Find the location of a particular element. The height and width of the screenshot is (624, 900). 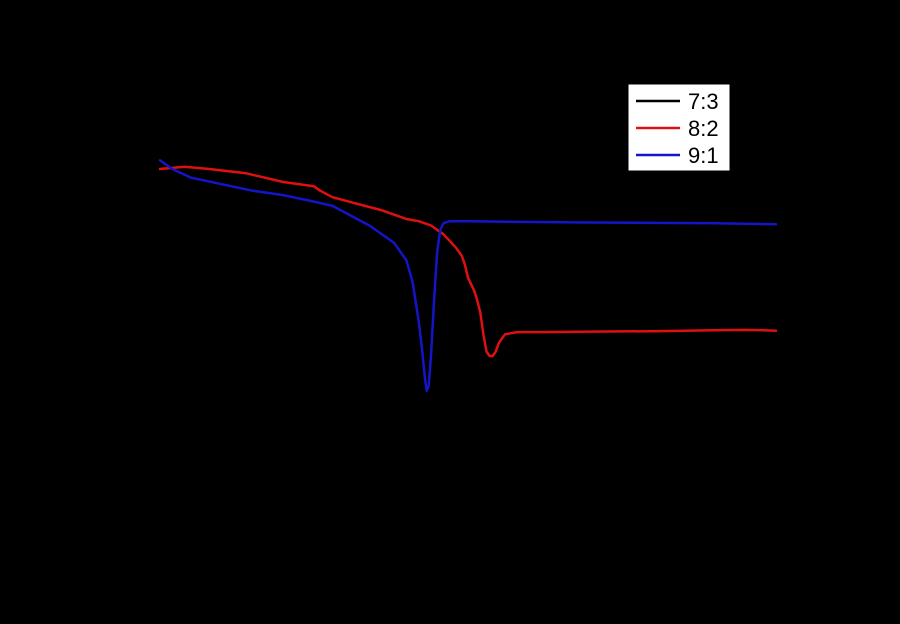

legend-label-9-1: 9:1 is located at coordinates (703, 155).